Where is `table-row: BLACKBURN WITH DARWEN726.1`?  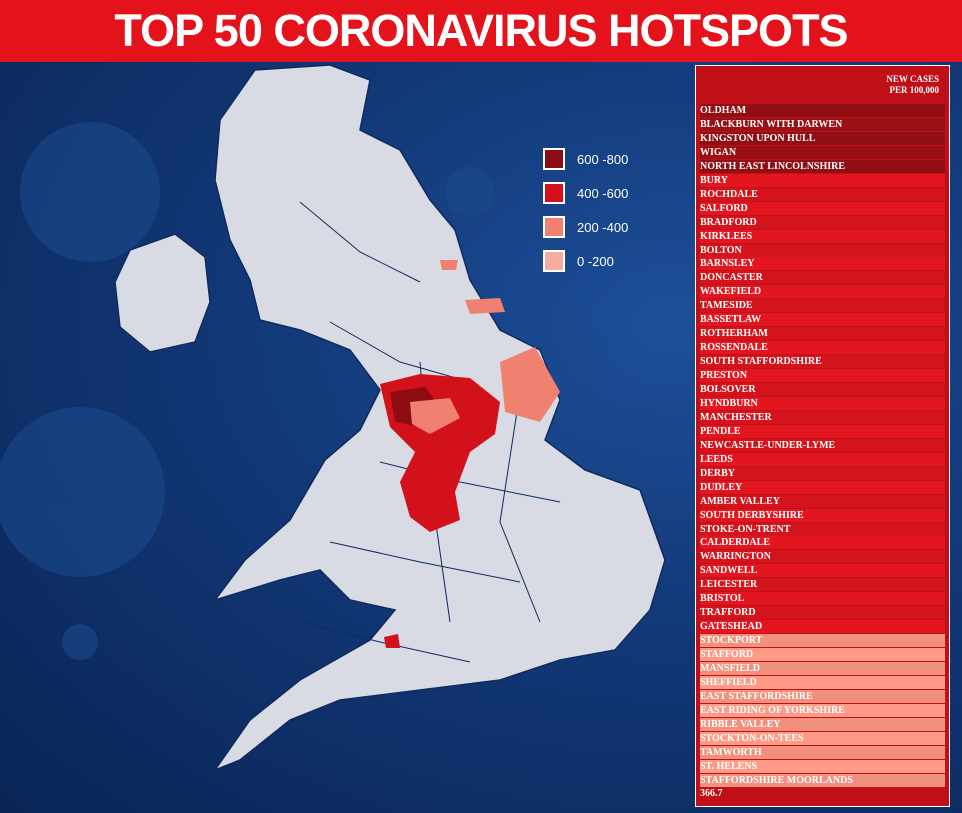
table-row: BLACKBURN WITH DARWEN726.1 is located at coordinates (822, 130).